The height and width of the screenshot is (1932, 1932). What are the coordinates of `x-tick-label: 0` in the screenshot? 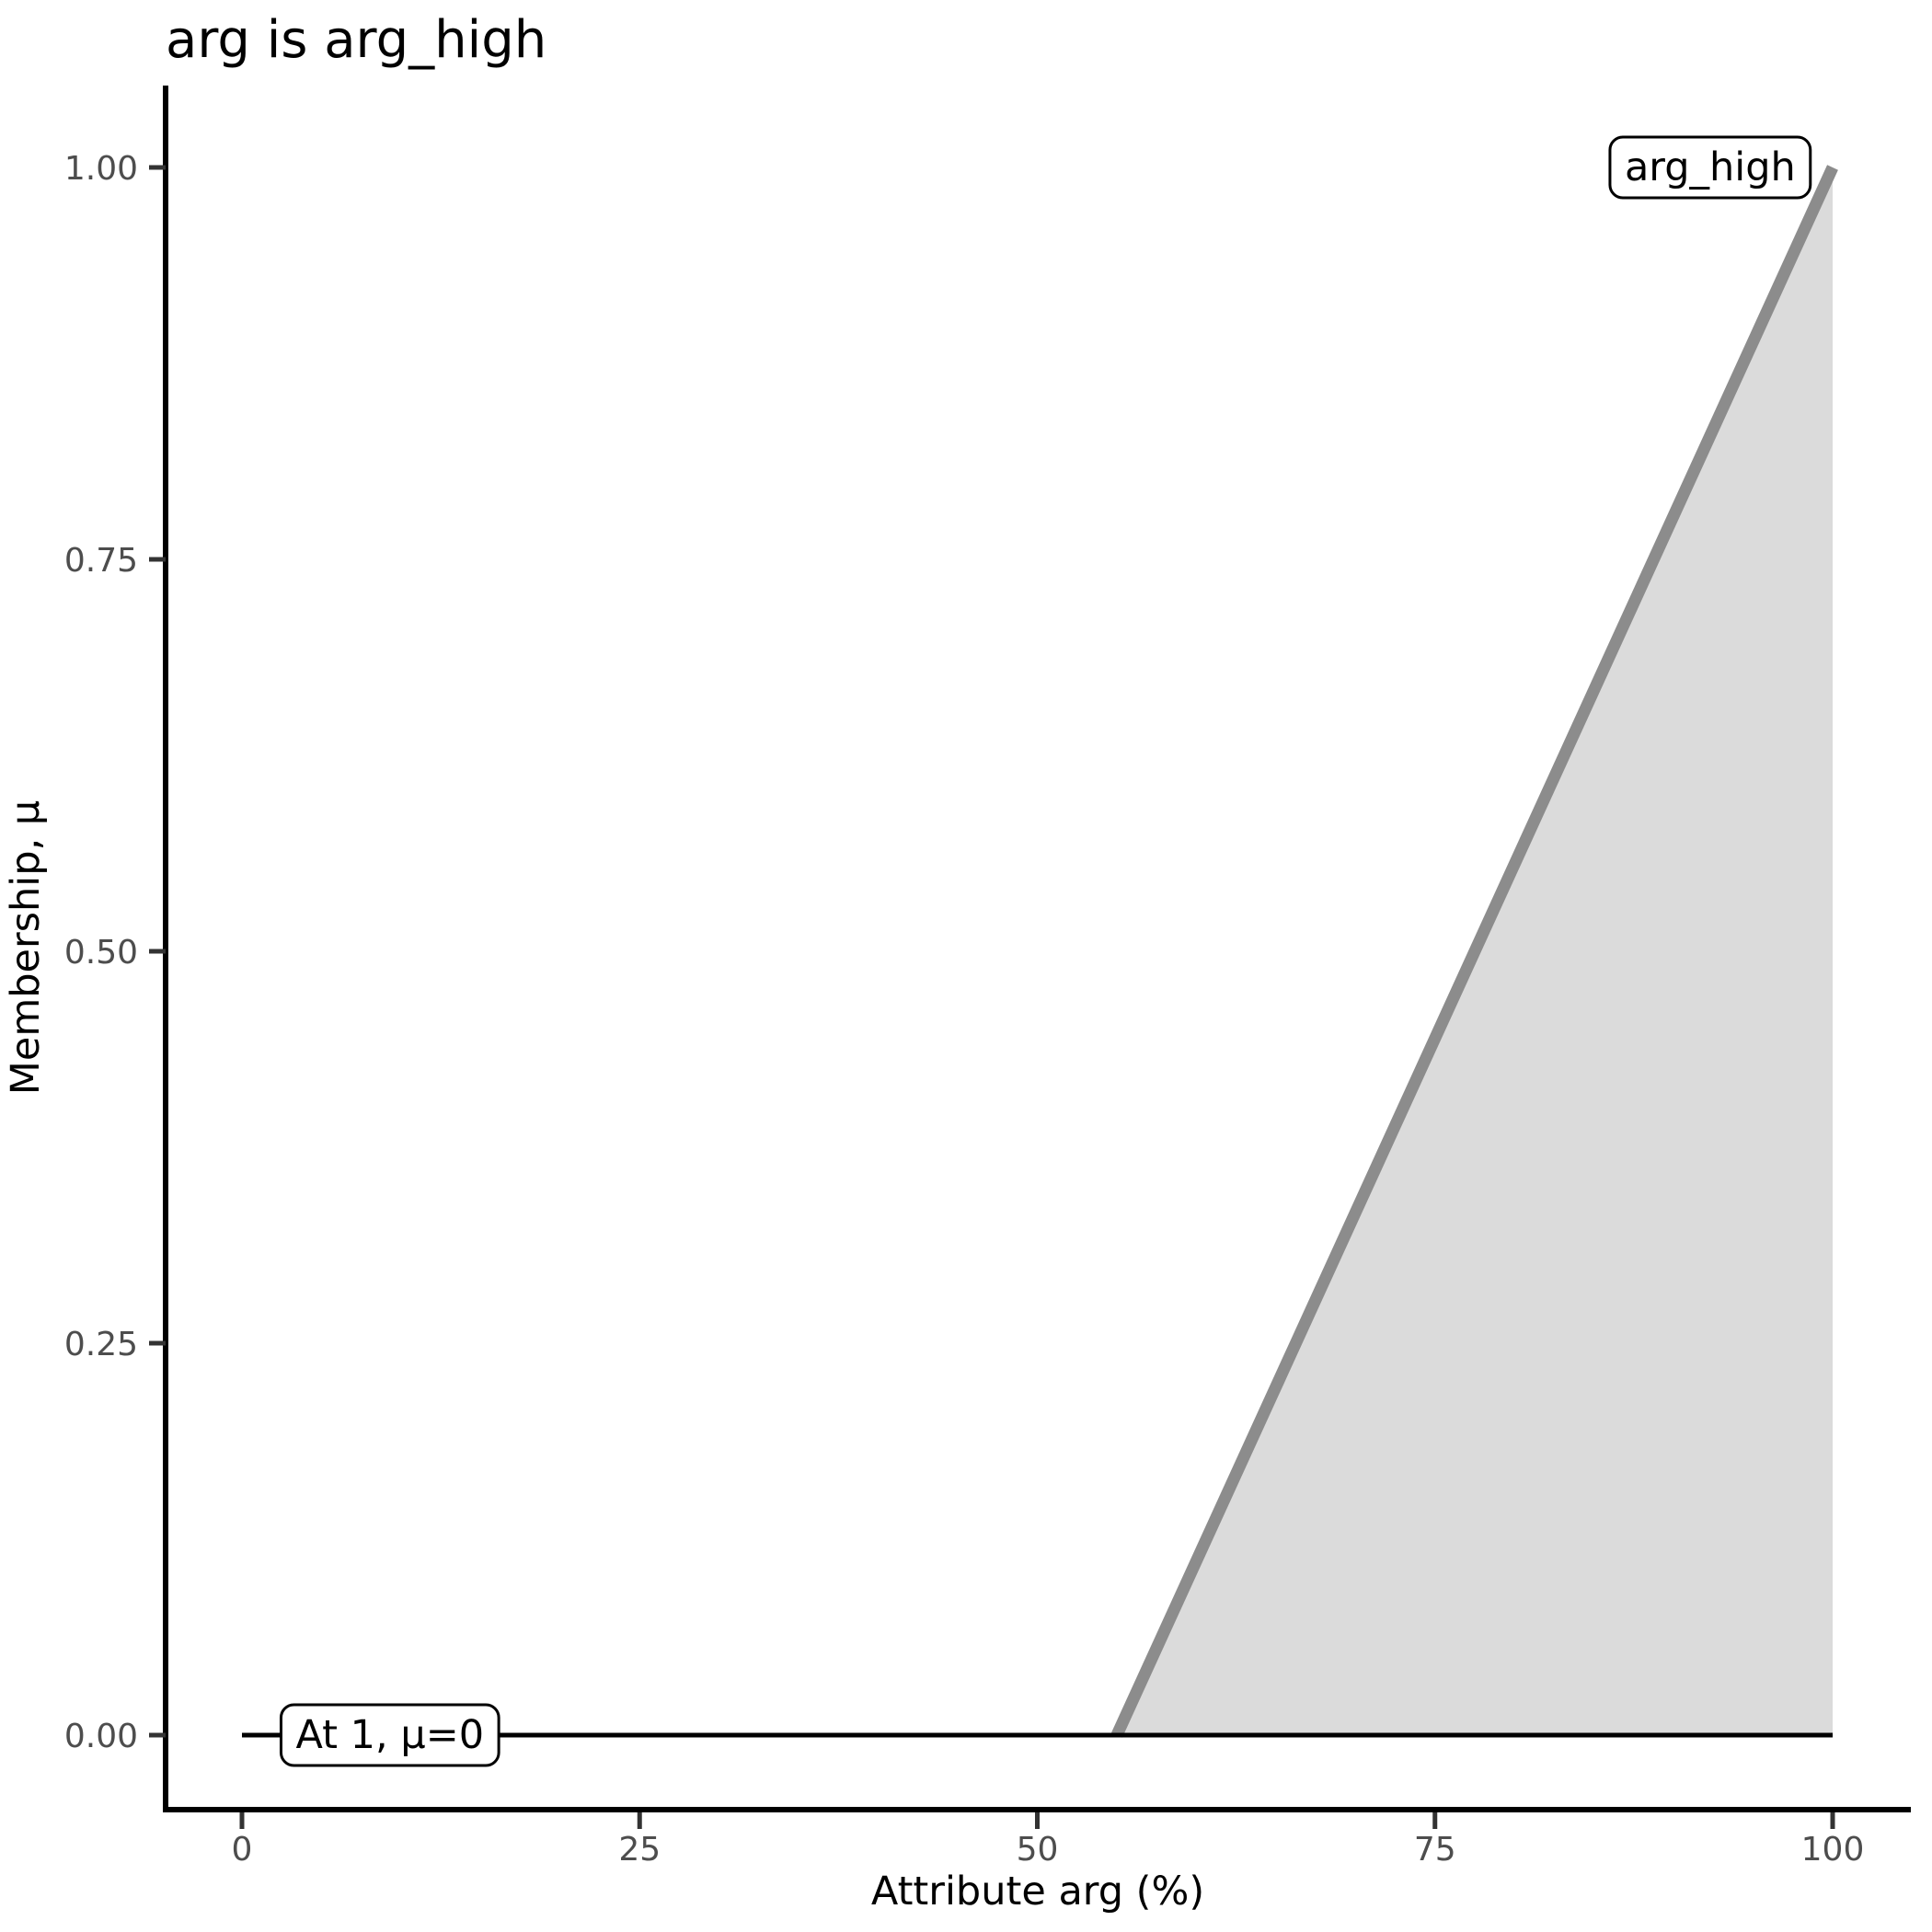 It's located at (242, 1850).